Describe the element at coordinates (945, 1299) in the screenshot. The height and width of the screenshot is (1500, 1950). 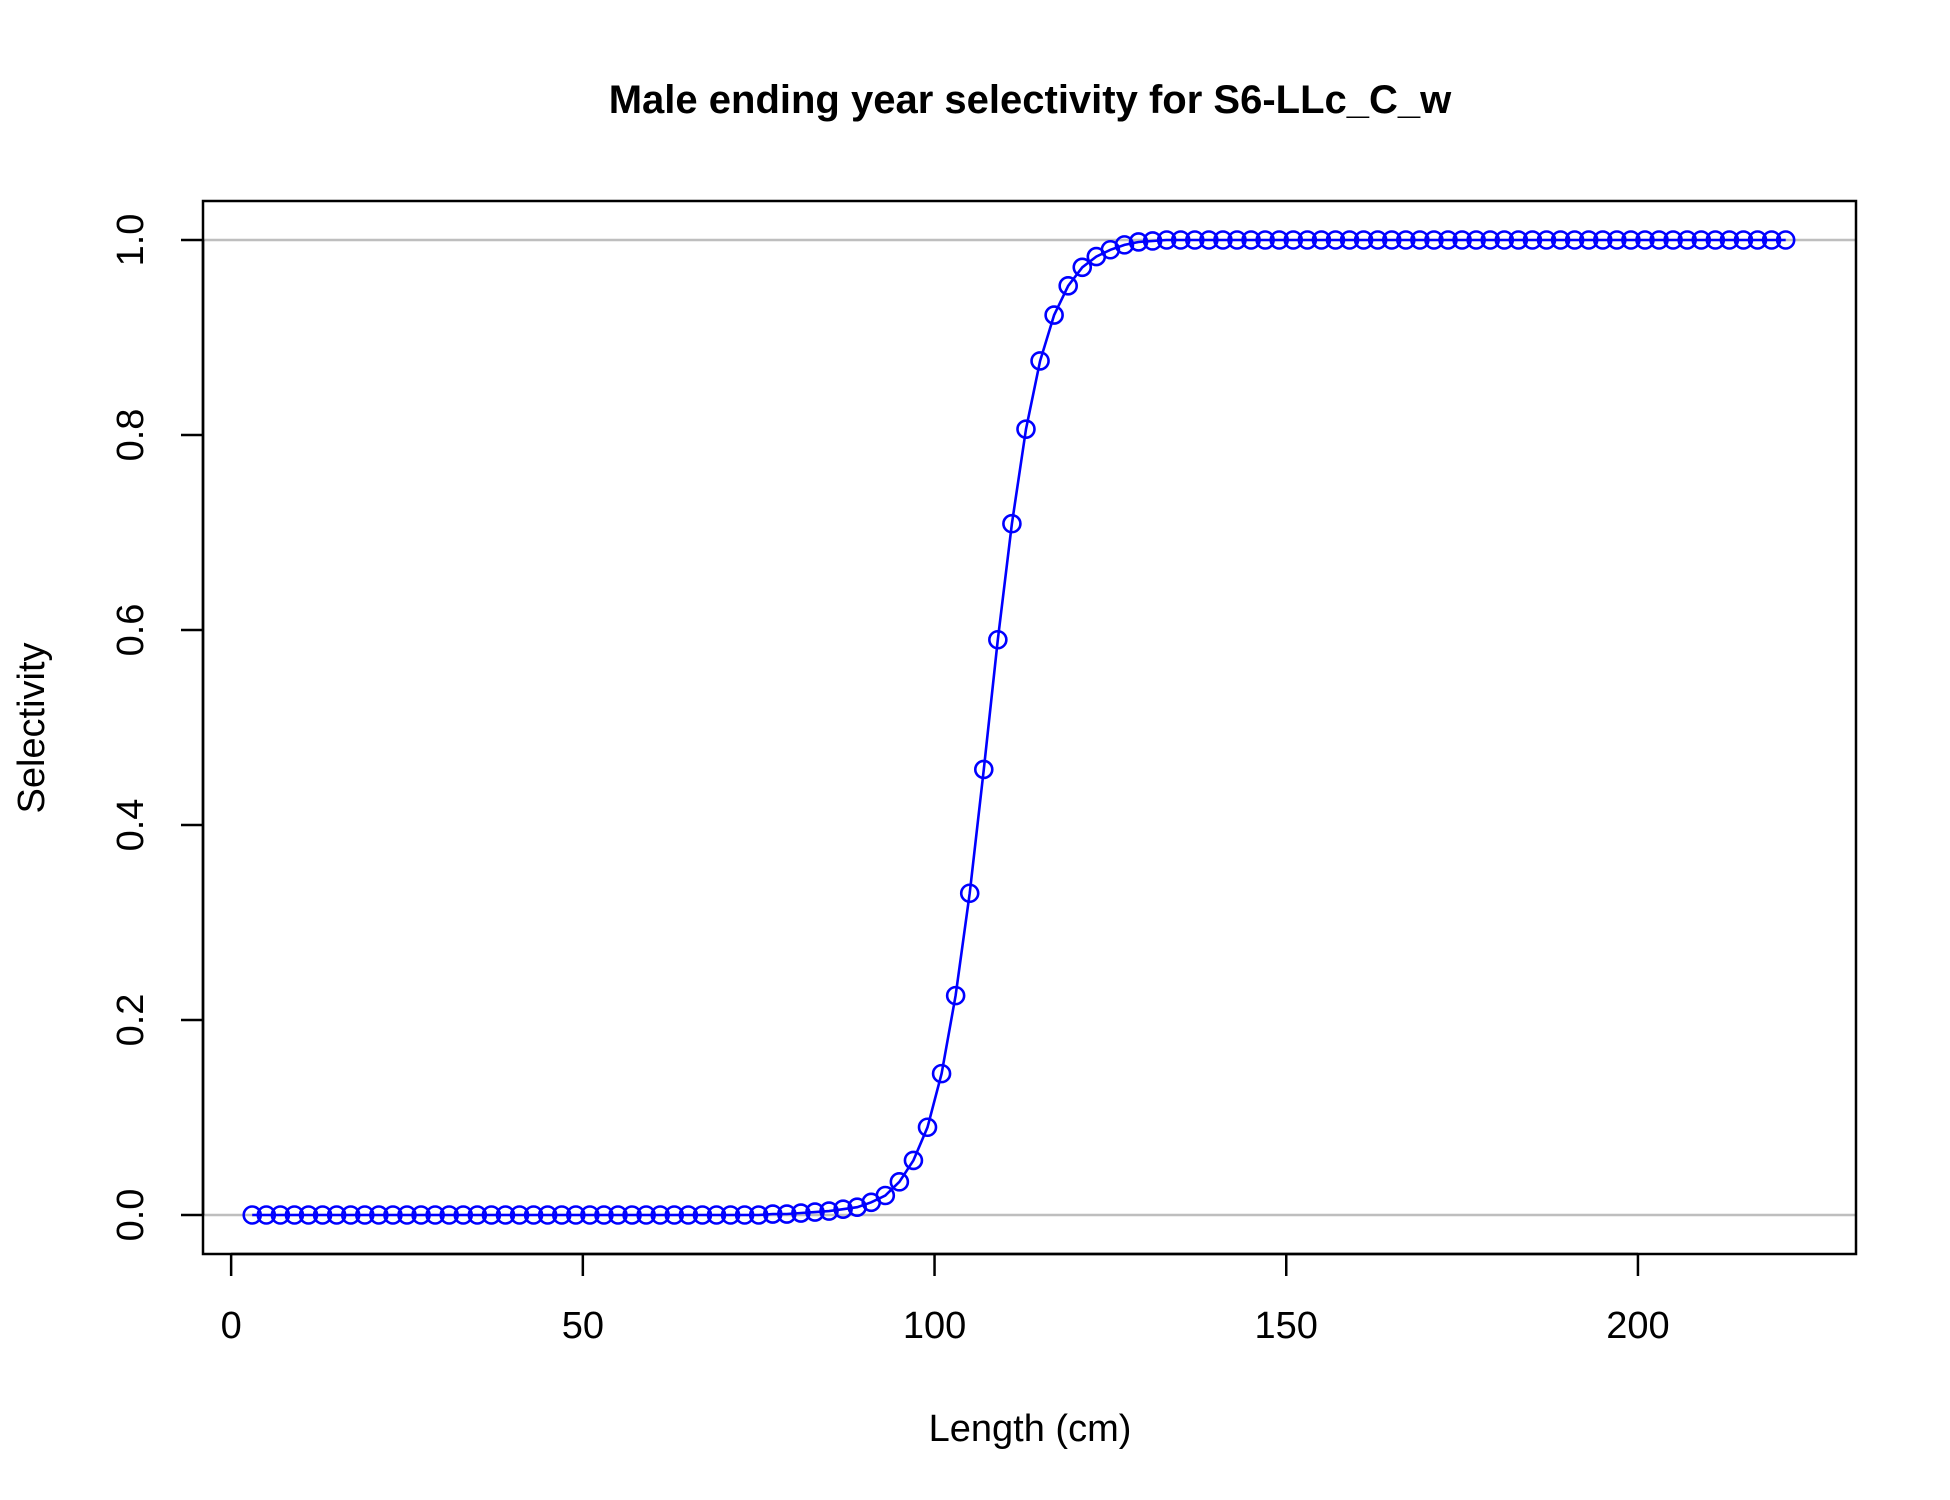
I see `x-axis: 0 50 100 150 200` at that location.